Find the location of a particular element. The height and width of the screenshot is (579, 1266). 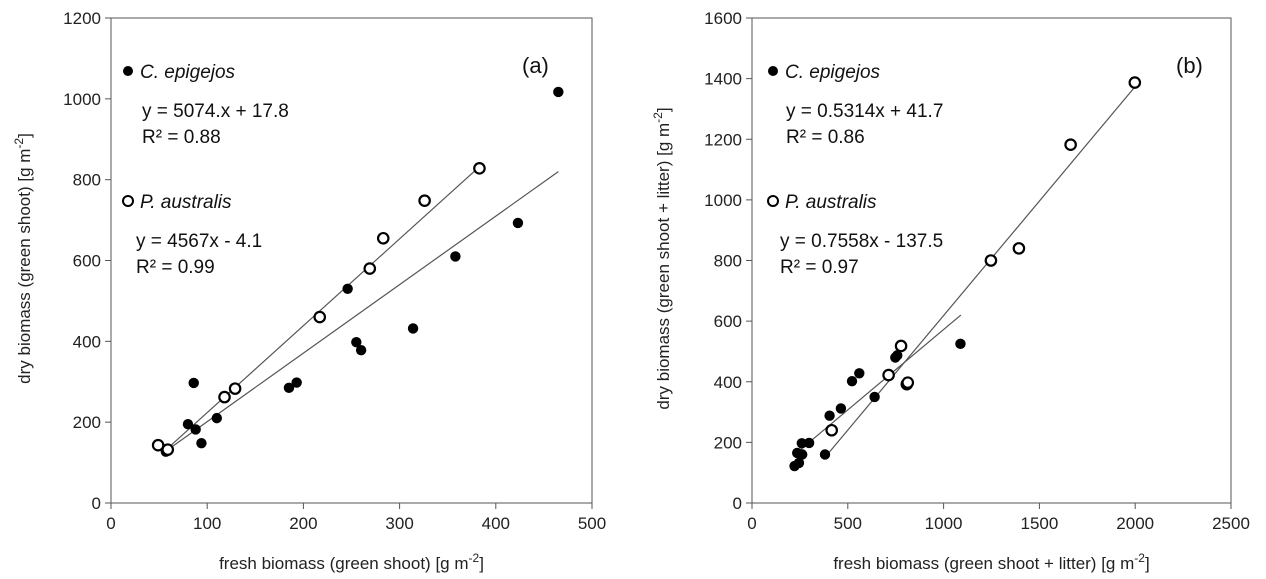

trendline-p-australis is located at coordinates (321, 309).